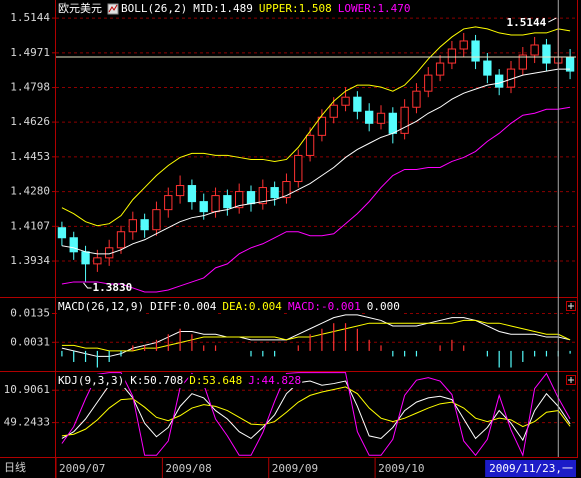 The image size is (581, 478). I want to click on symbol-icon-glyph, so click(113, 8).